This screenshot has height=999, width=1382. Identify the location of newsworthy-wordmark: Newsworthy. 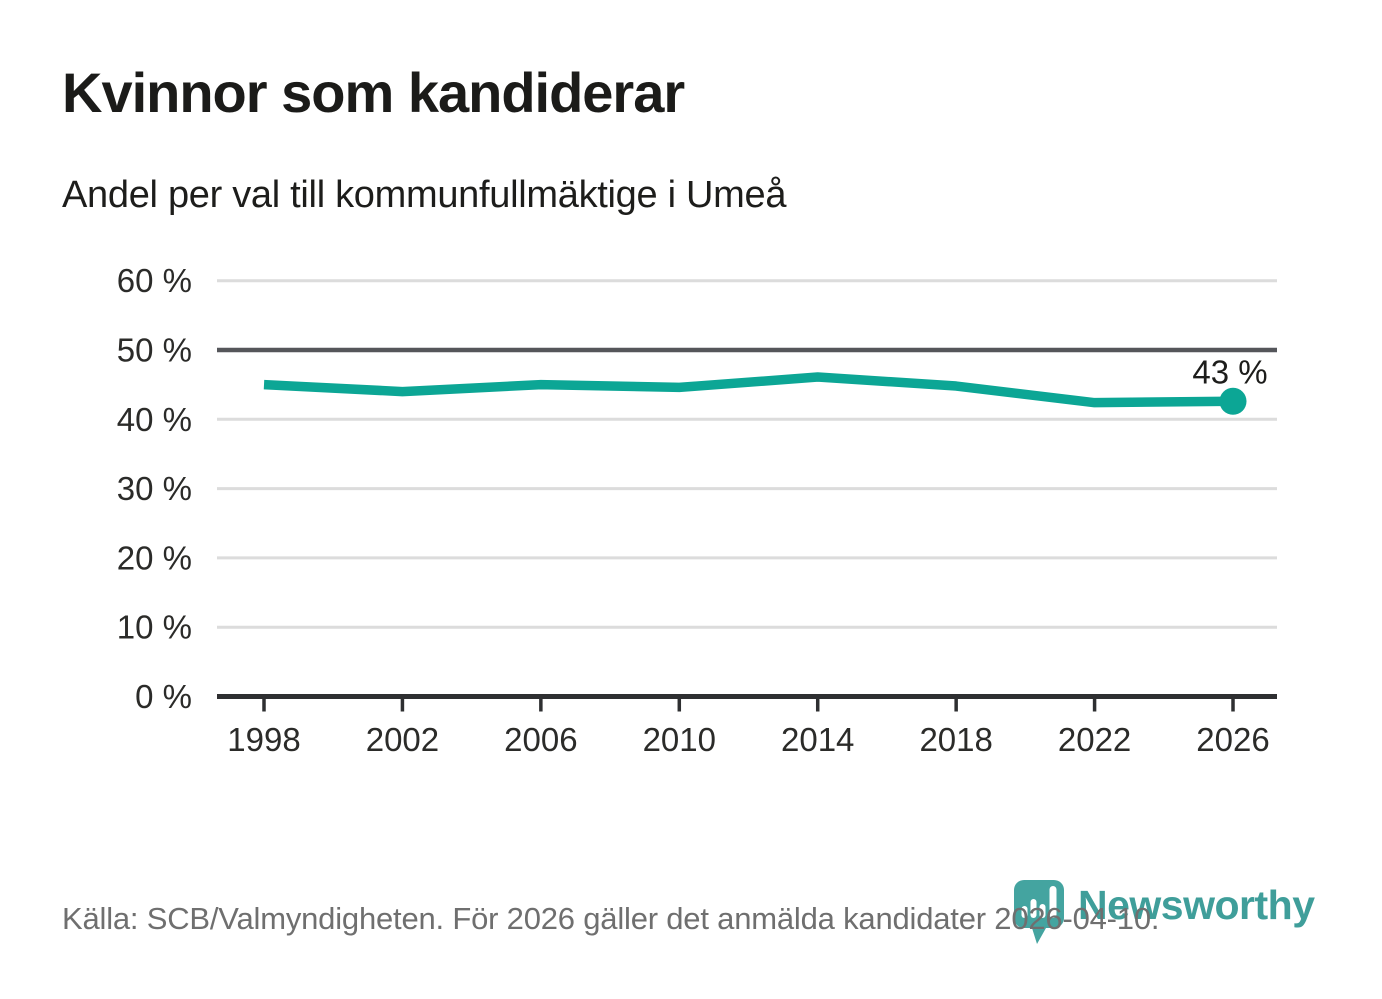
(1196, 905).